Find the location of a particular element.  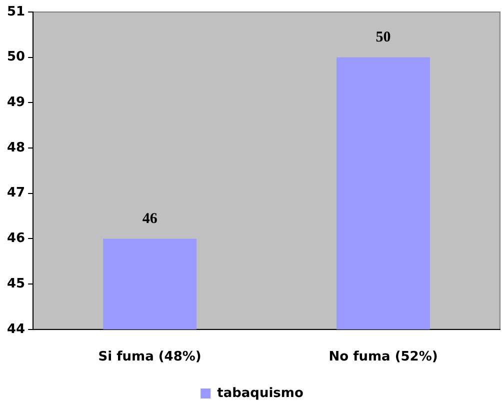

y-tick-label: 46 is located at coordinates (16, 238).